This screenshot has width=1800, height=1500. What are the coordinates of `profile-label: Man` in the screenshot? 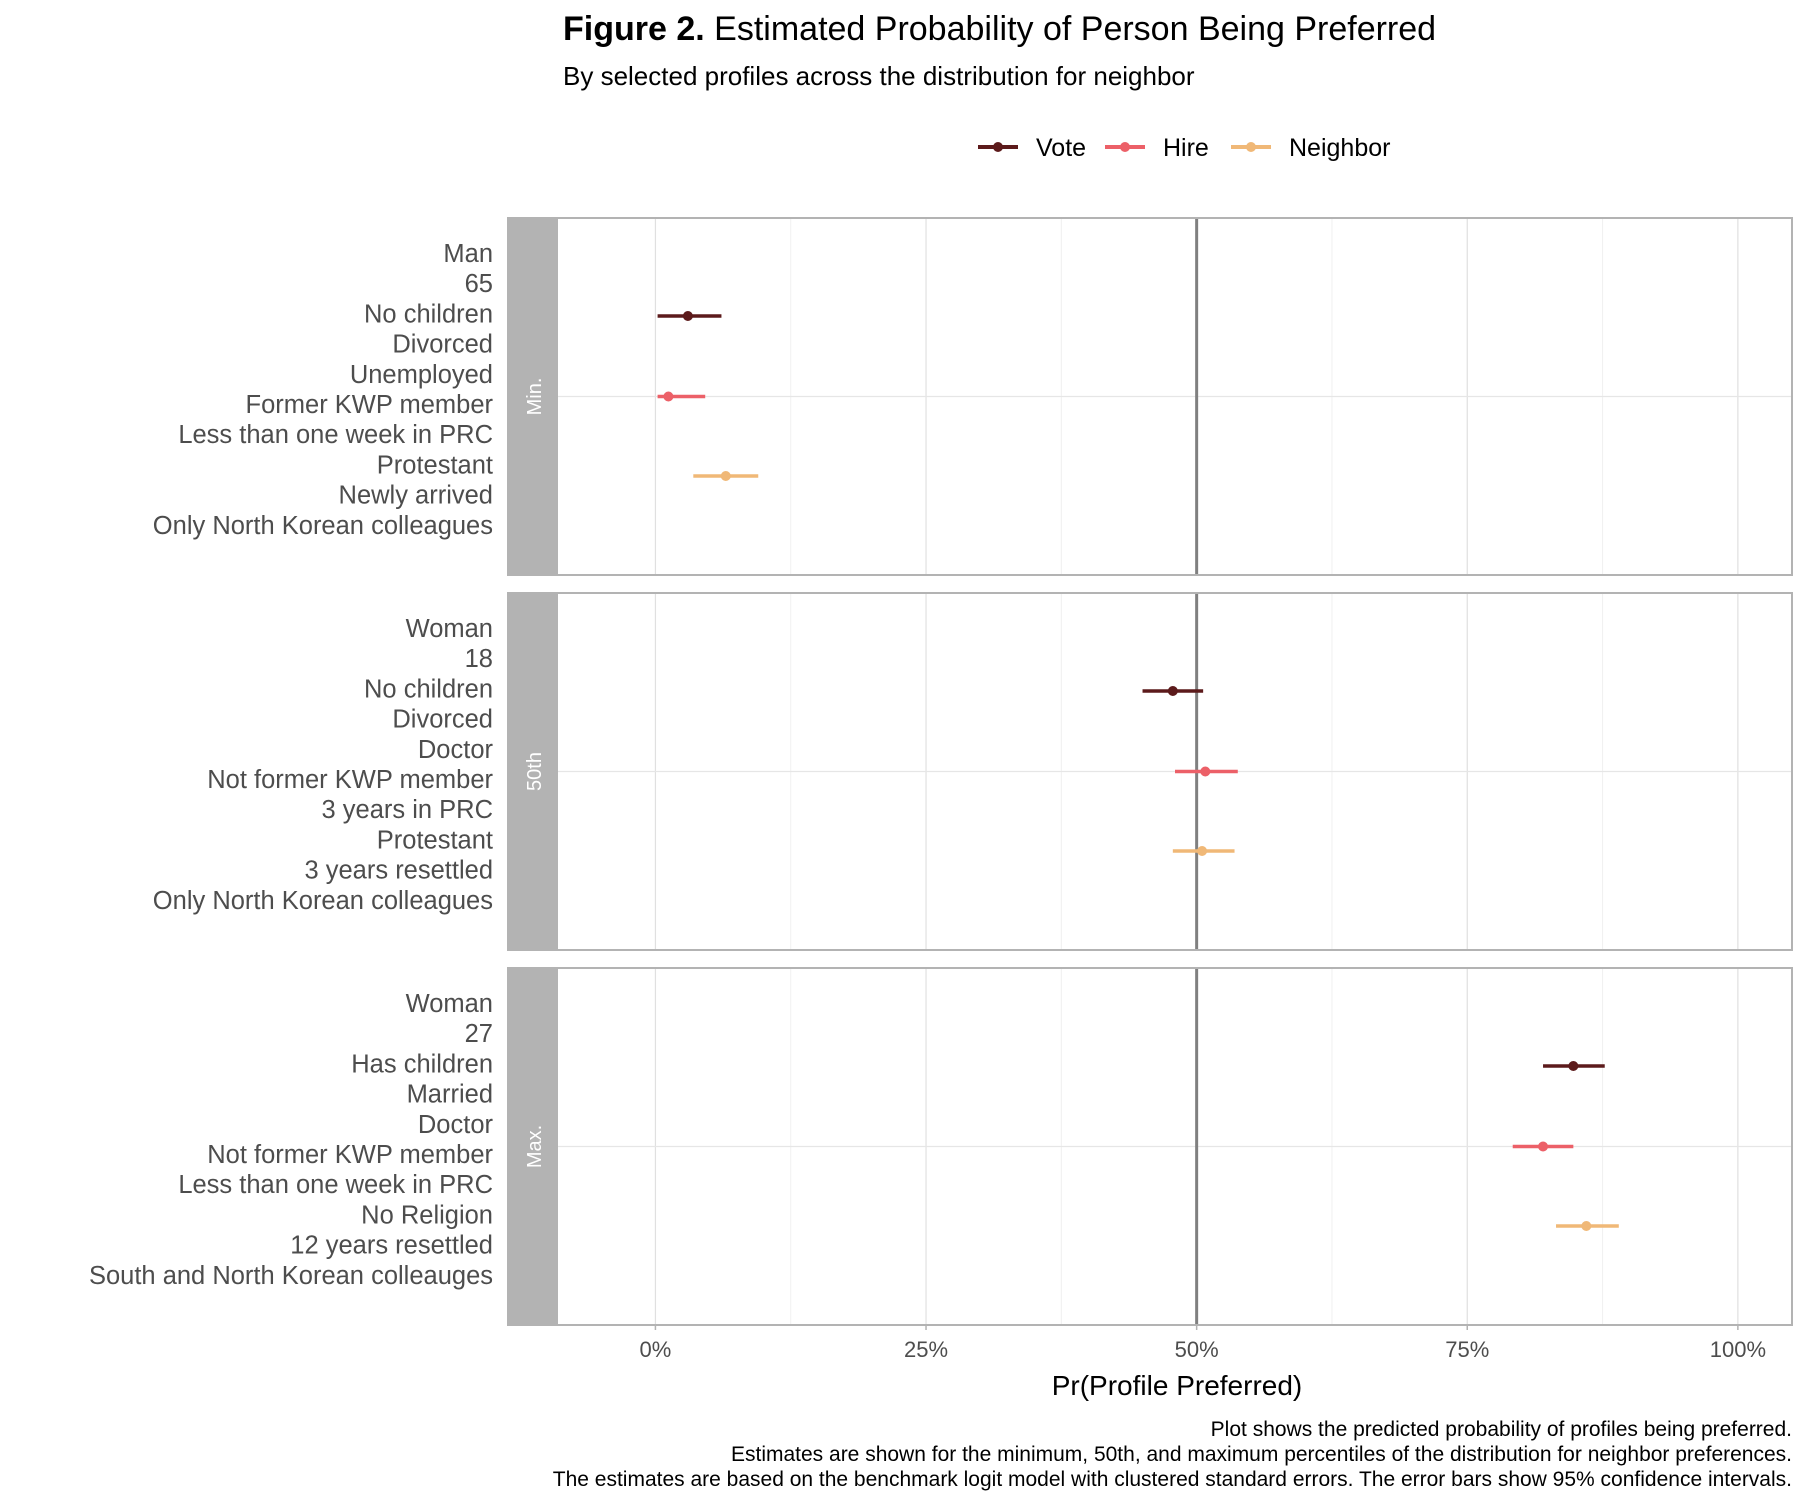 It's located at (468, 254).